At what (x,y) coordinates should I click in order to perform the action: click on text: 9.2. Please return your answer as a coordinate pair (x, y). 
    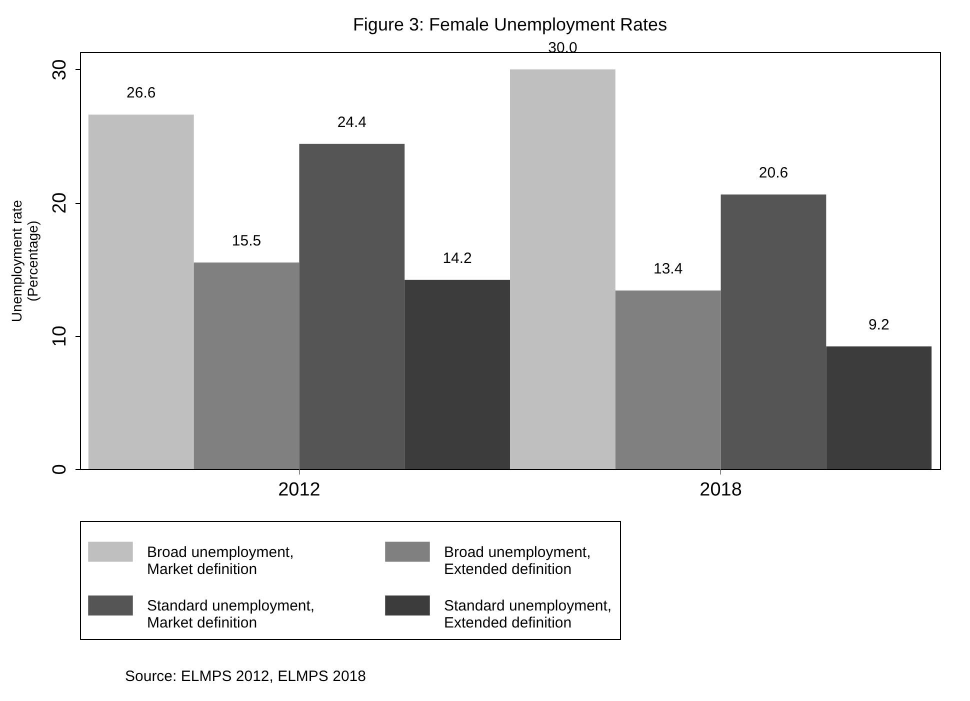
    Looking at the image, I should click on (879, 325).